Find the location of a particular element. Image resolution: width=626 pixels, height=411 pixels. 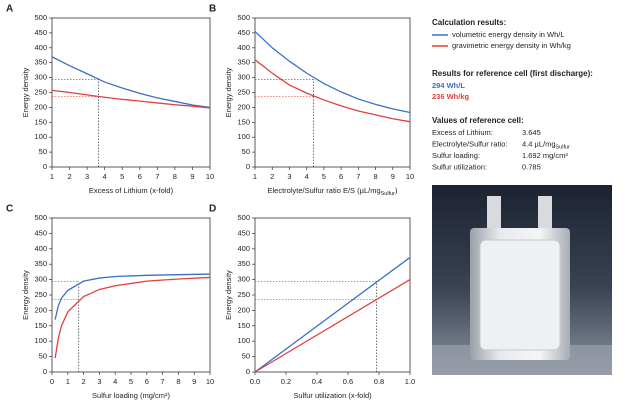

row-label: Excess of Lithium: is located at coordinates (462, 132).